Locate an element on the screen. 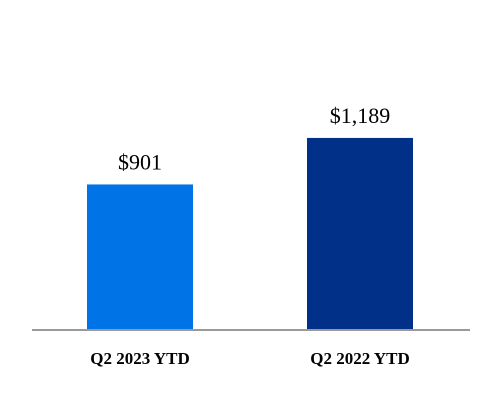 The height and width of the screenshot is (400, 500). value-labels-group: $901 $1,189 is located at coordinates (254, 139).